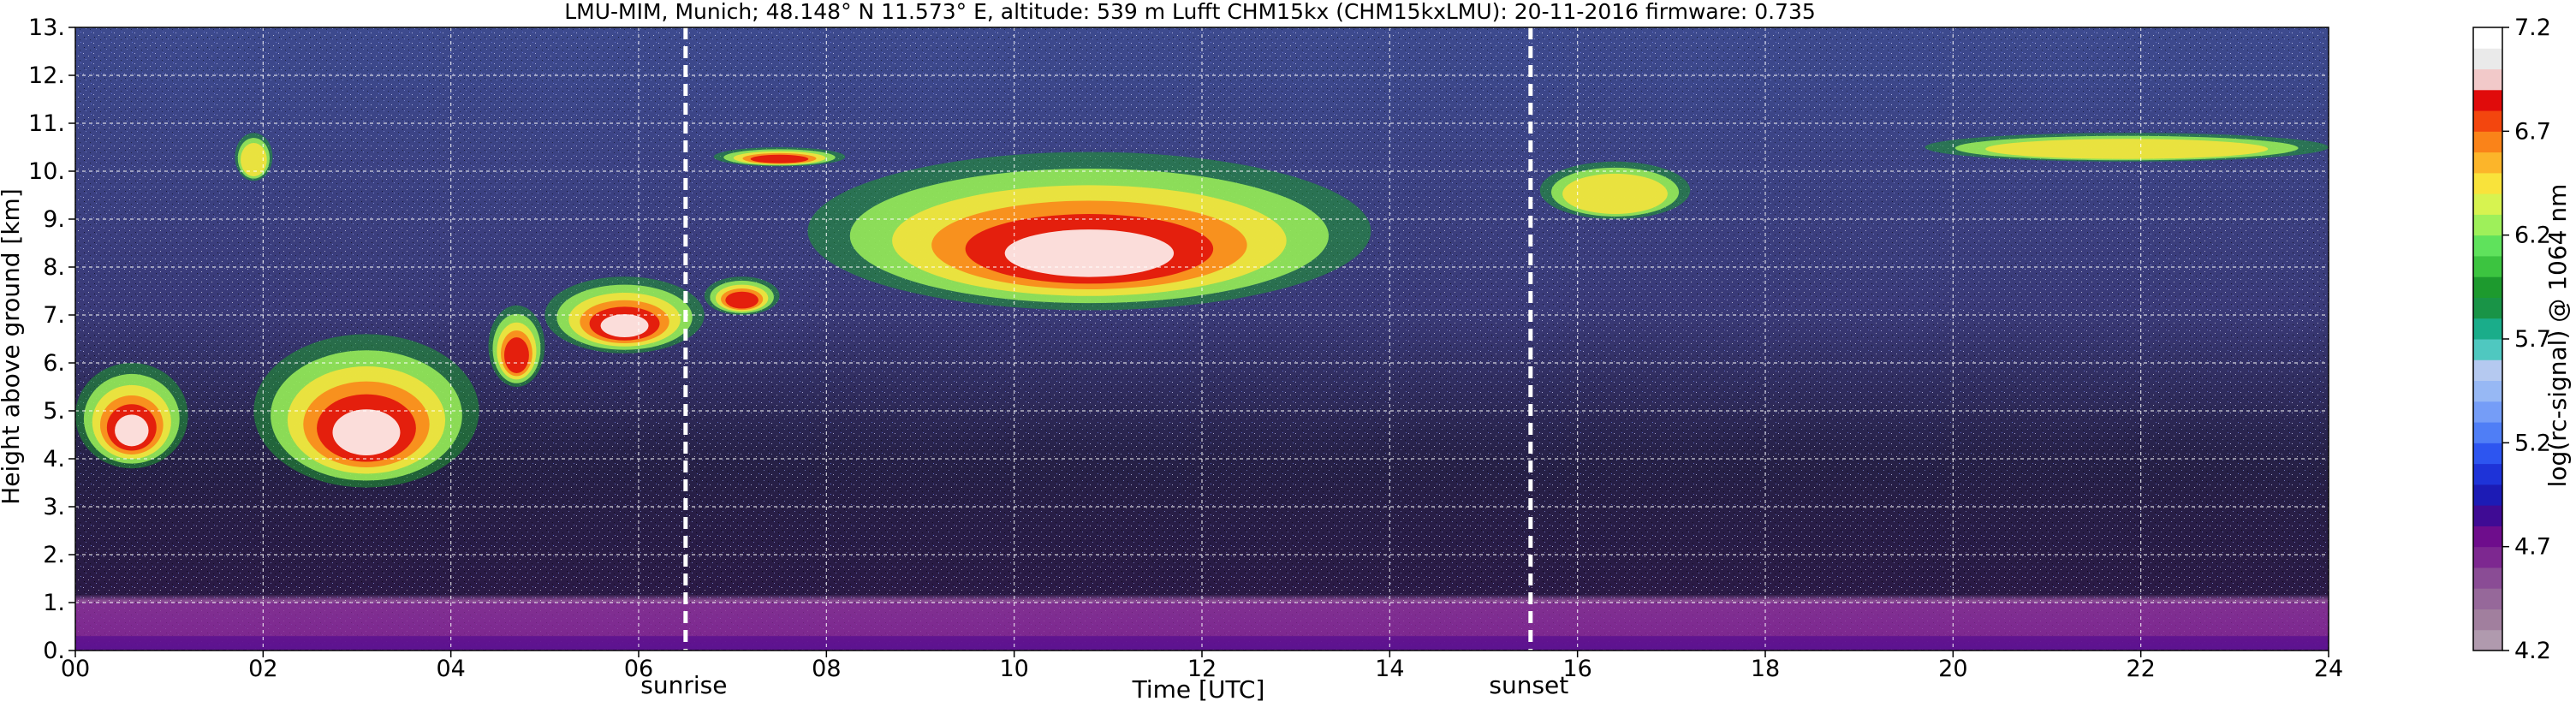  Describe the element at coordinates (2533, 443) in the screenshot. I see `colorbar-tick-label: 5.2` at that location.